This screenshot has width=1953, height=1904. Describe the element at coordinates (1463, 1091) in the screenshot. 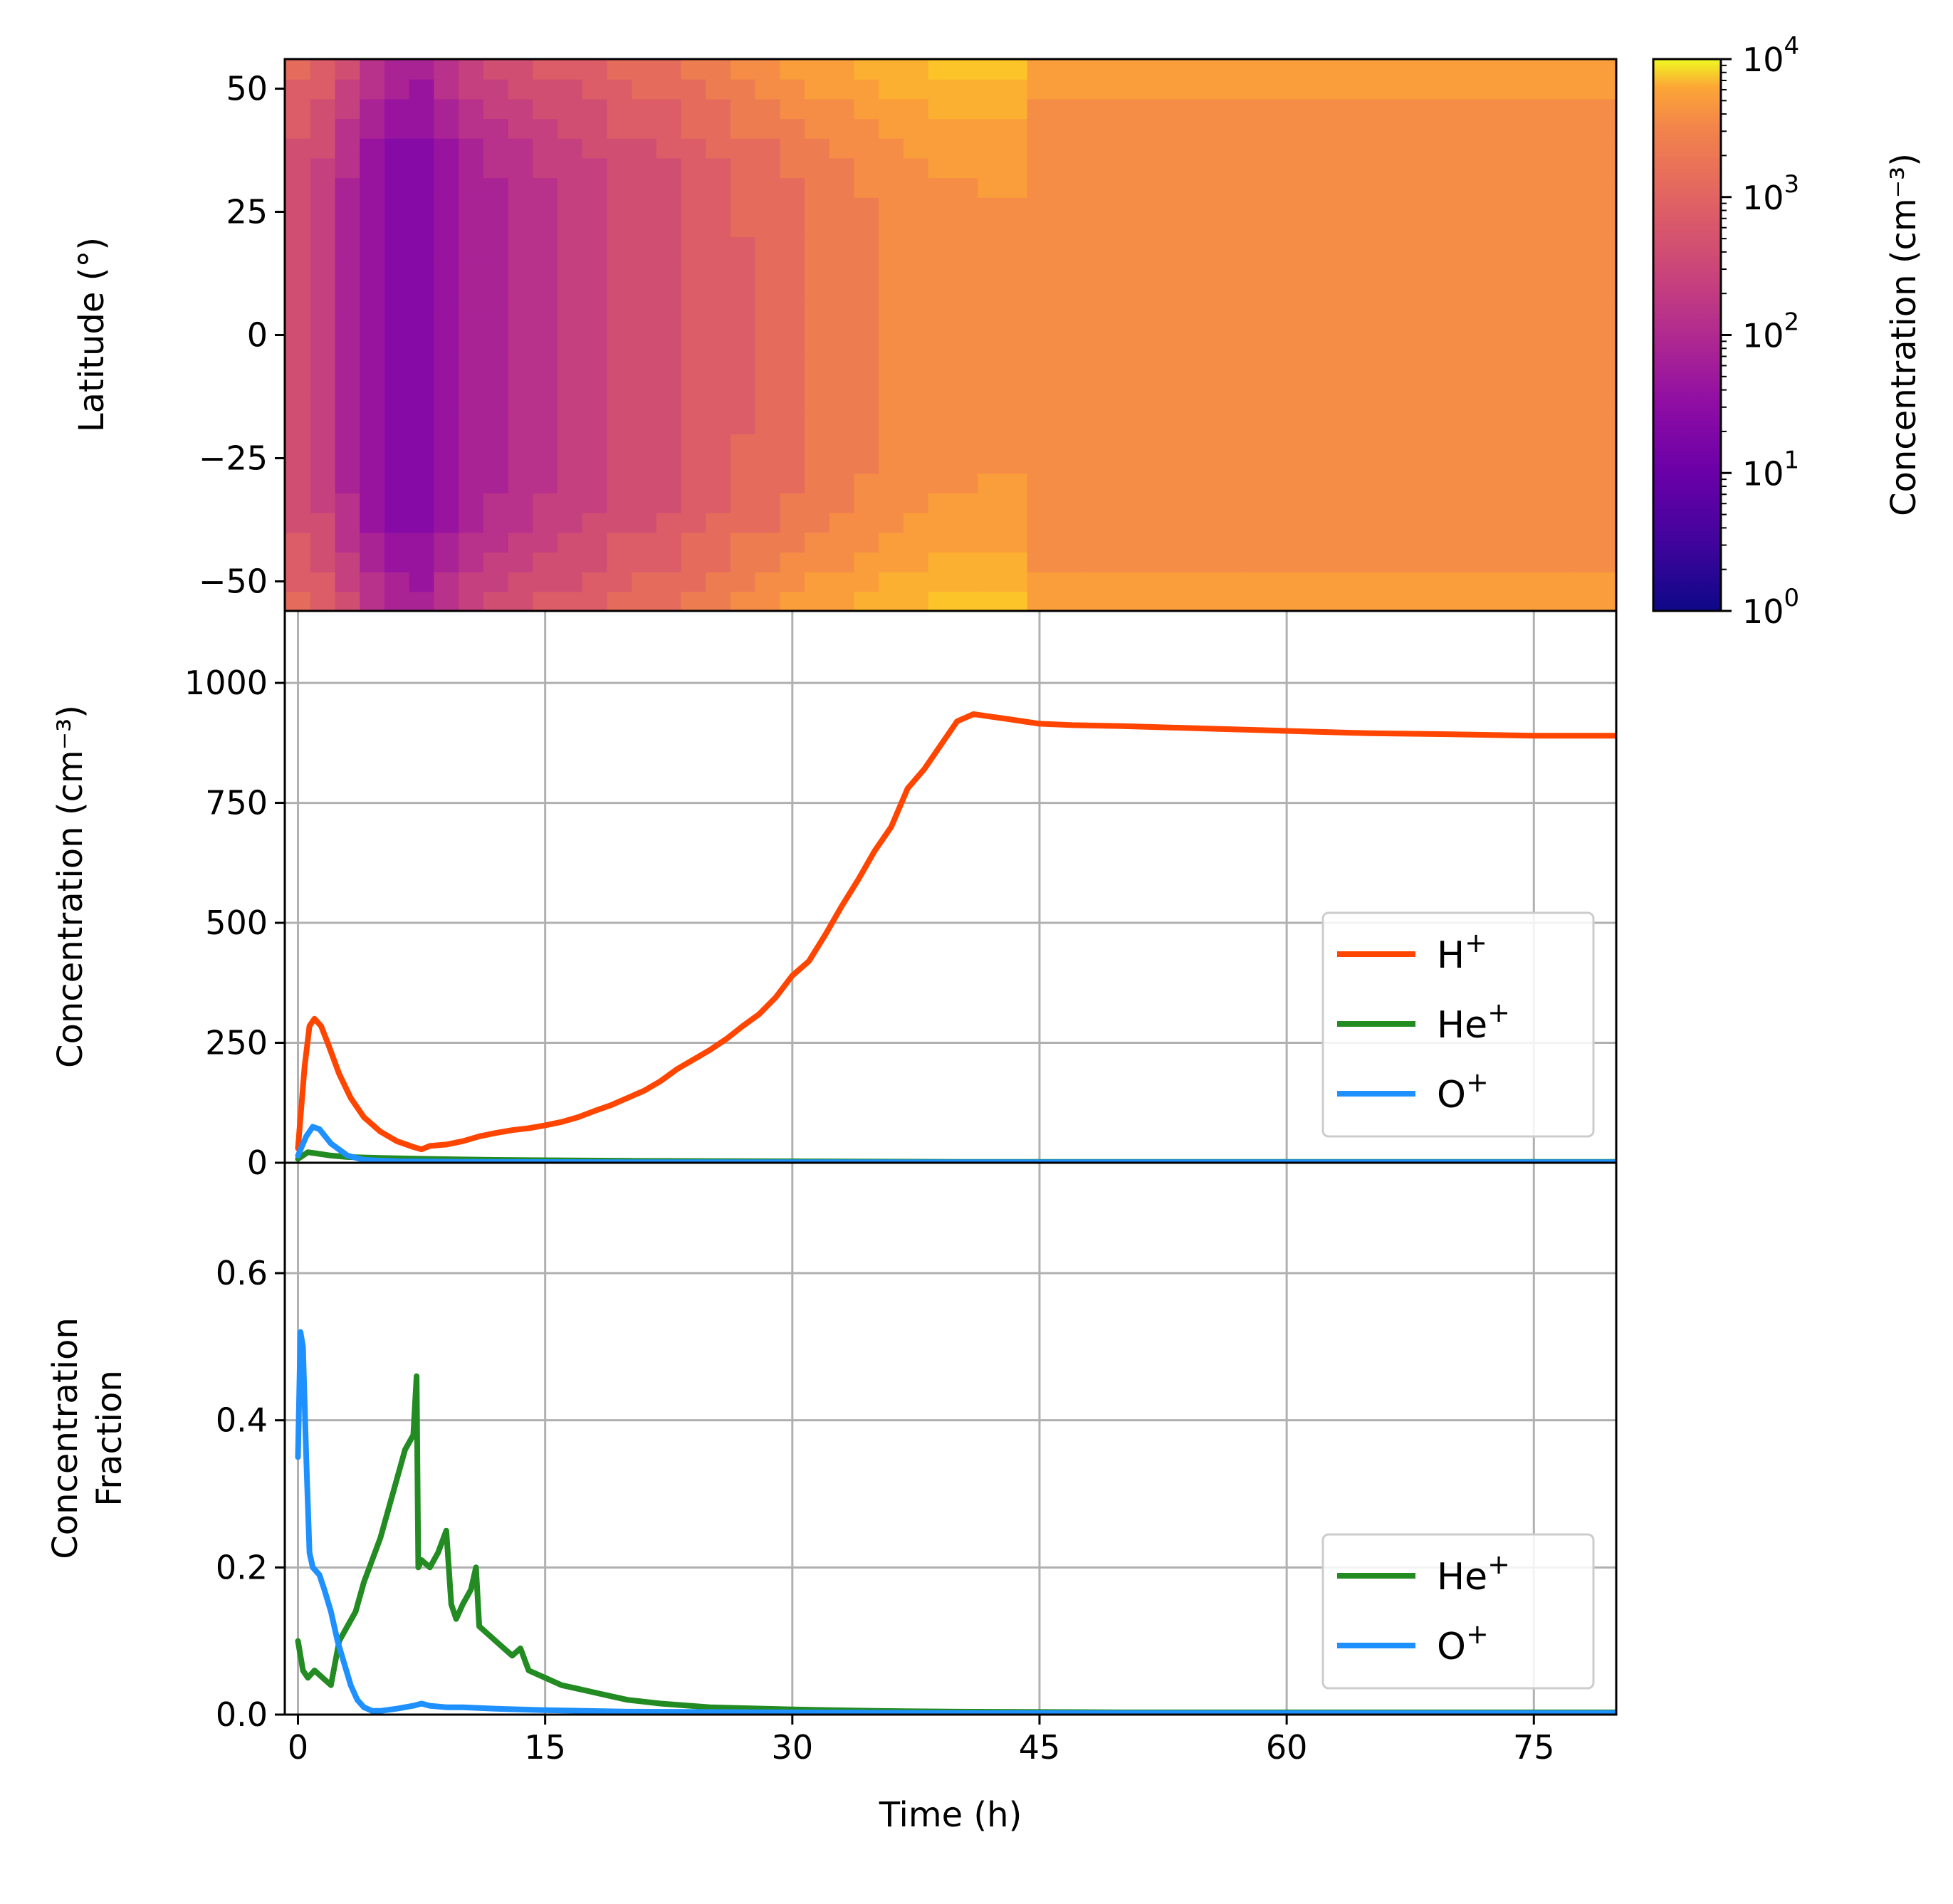

I see `legend-label: O+` at that location.